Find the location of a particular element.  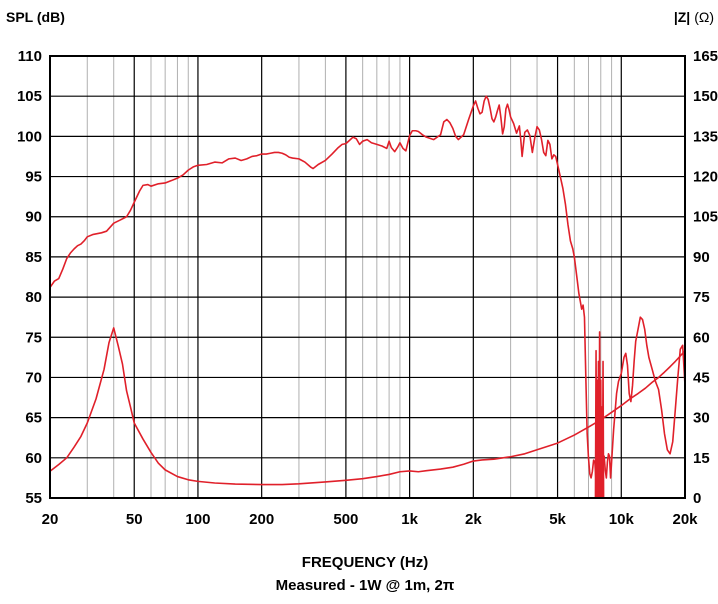

y-left-tick-label: 75 is located at coordinates (33, 337).